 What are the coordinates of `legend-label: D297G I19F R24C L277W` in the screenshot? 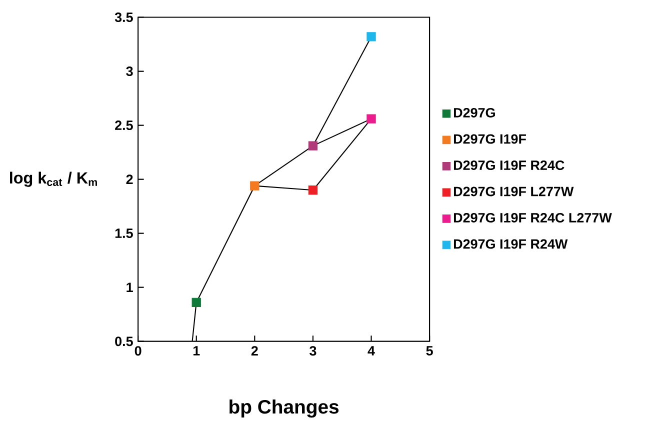 It's located at (533, 218).